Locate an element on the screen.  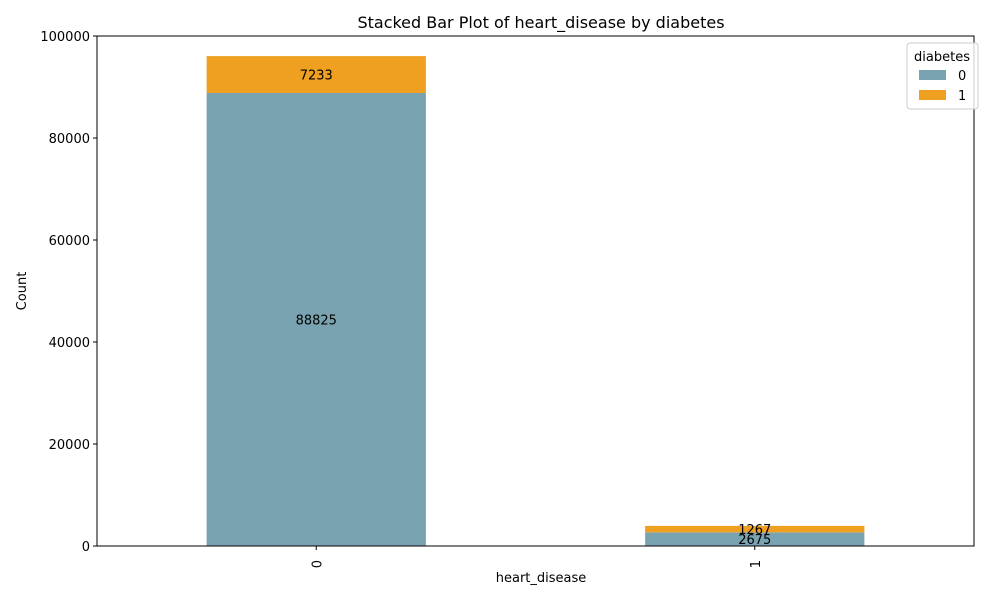
data-label-0-1: 7233 is located at coordinates (316, 76).